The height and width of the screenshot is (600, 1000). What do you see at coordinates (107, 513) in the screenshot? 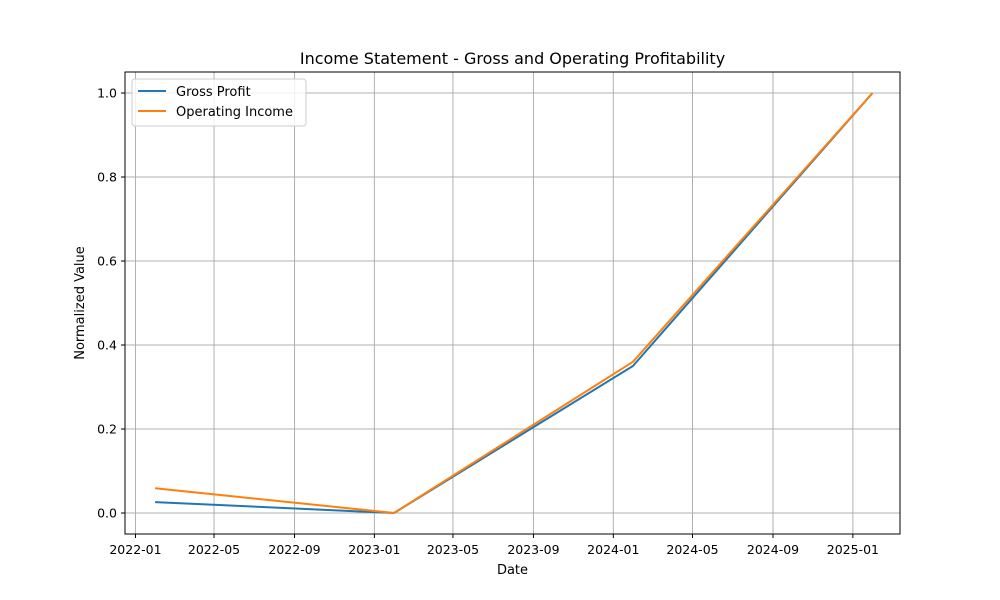
I see `y-tick-label: 0.0` at bounding box center [107, 513].